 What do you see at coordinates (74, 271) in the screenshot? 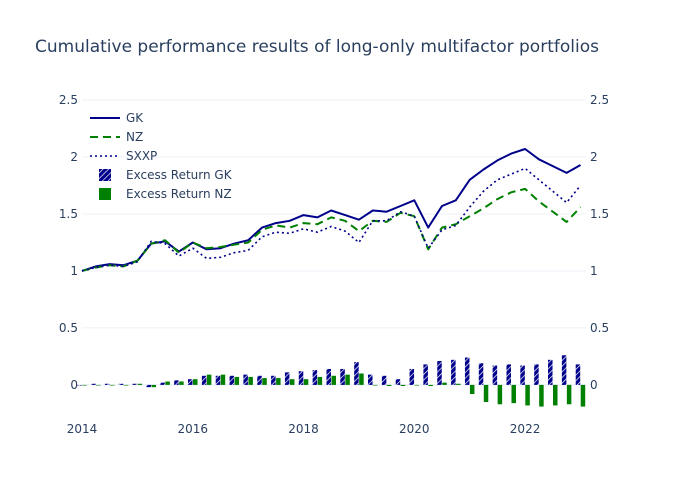
I see `y-tick-label: 1` at bounding box center [74, 271].